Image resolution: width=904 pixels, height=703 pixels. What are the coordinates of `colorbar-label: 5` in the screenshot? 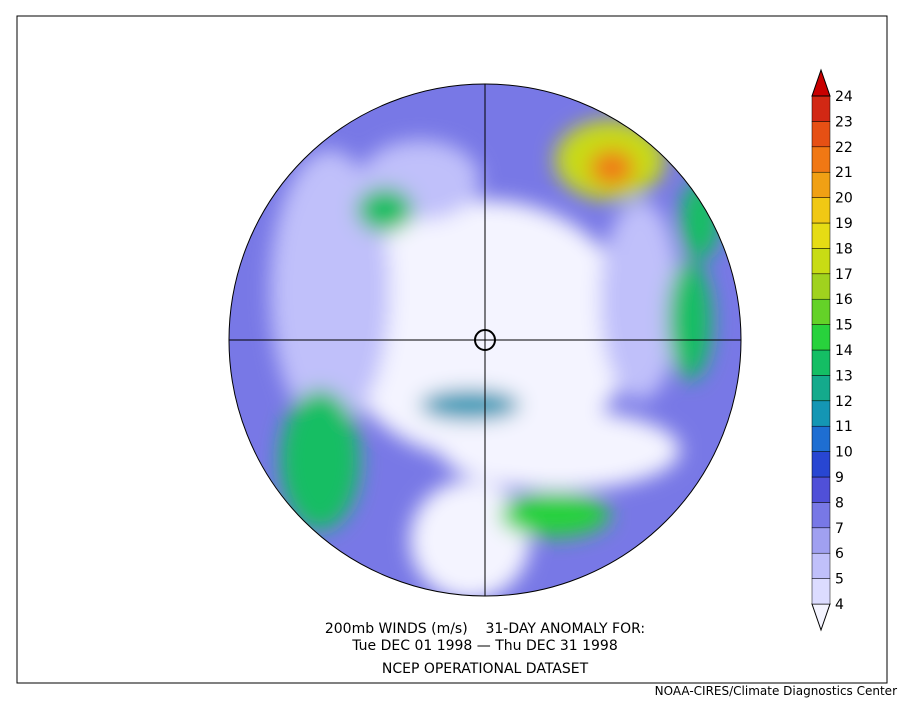 It's located at (839, 580).